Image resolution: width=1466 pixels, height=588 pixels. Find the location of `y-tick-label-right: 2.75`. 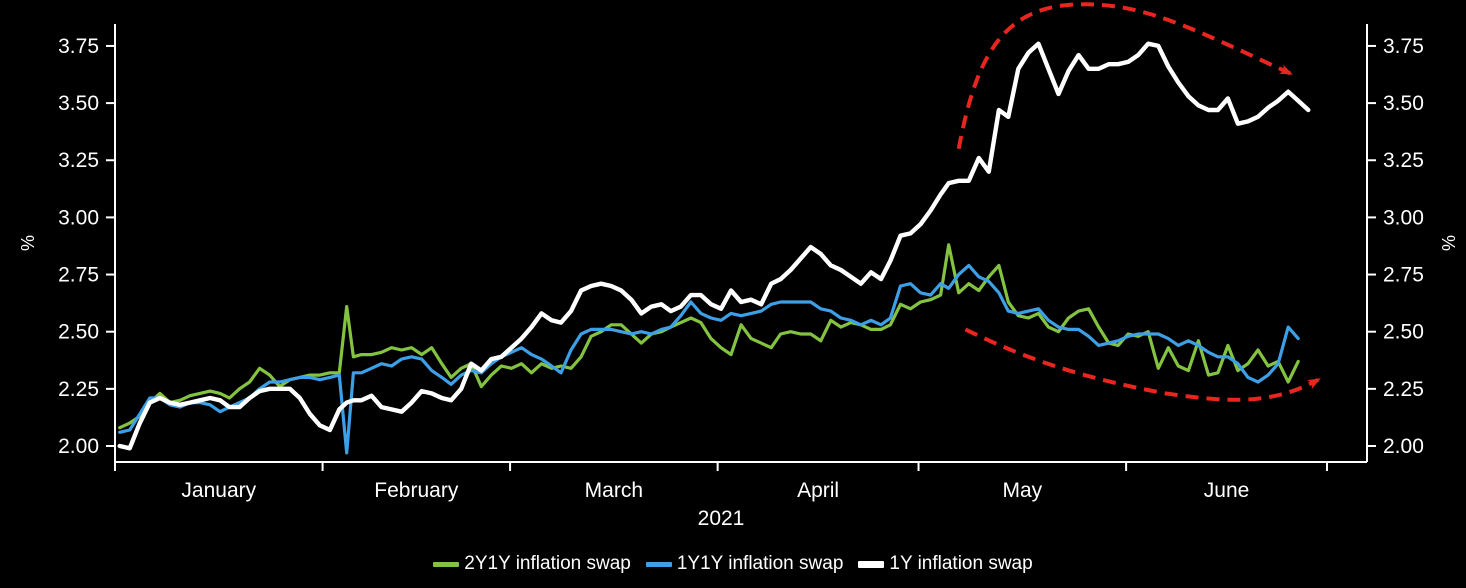

y-tick-label-right: 2.75 is located at coordinates (1403, 275).